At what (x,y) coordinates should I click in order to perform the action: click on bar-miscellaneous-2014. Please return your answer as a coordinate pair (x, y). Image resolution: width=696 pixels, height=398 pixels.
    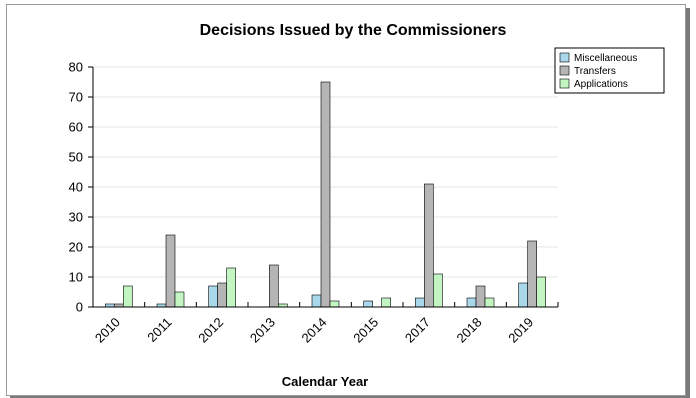
    Looking at the image, I should click on (316, 301).